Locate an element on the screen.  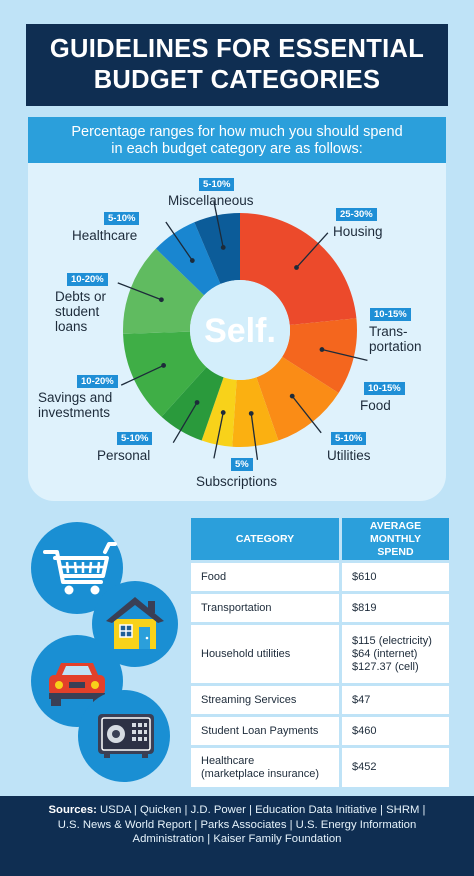
table-row: Healthcare (marketplace insurance) $452 is located at coordinates (320, 767).